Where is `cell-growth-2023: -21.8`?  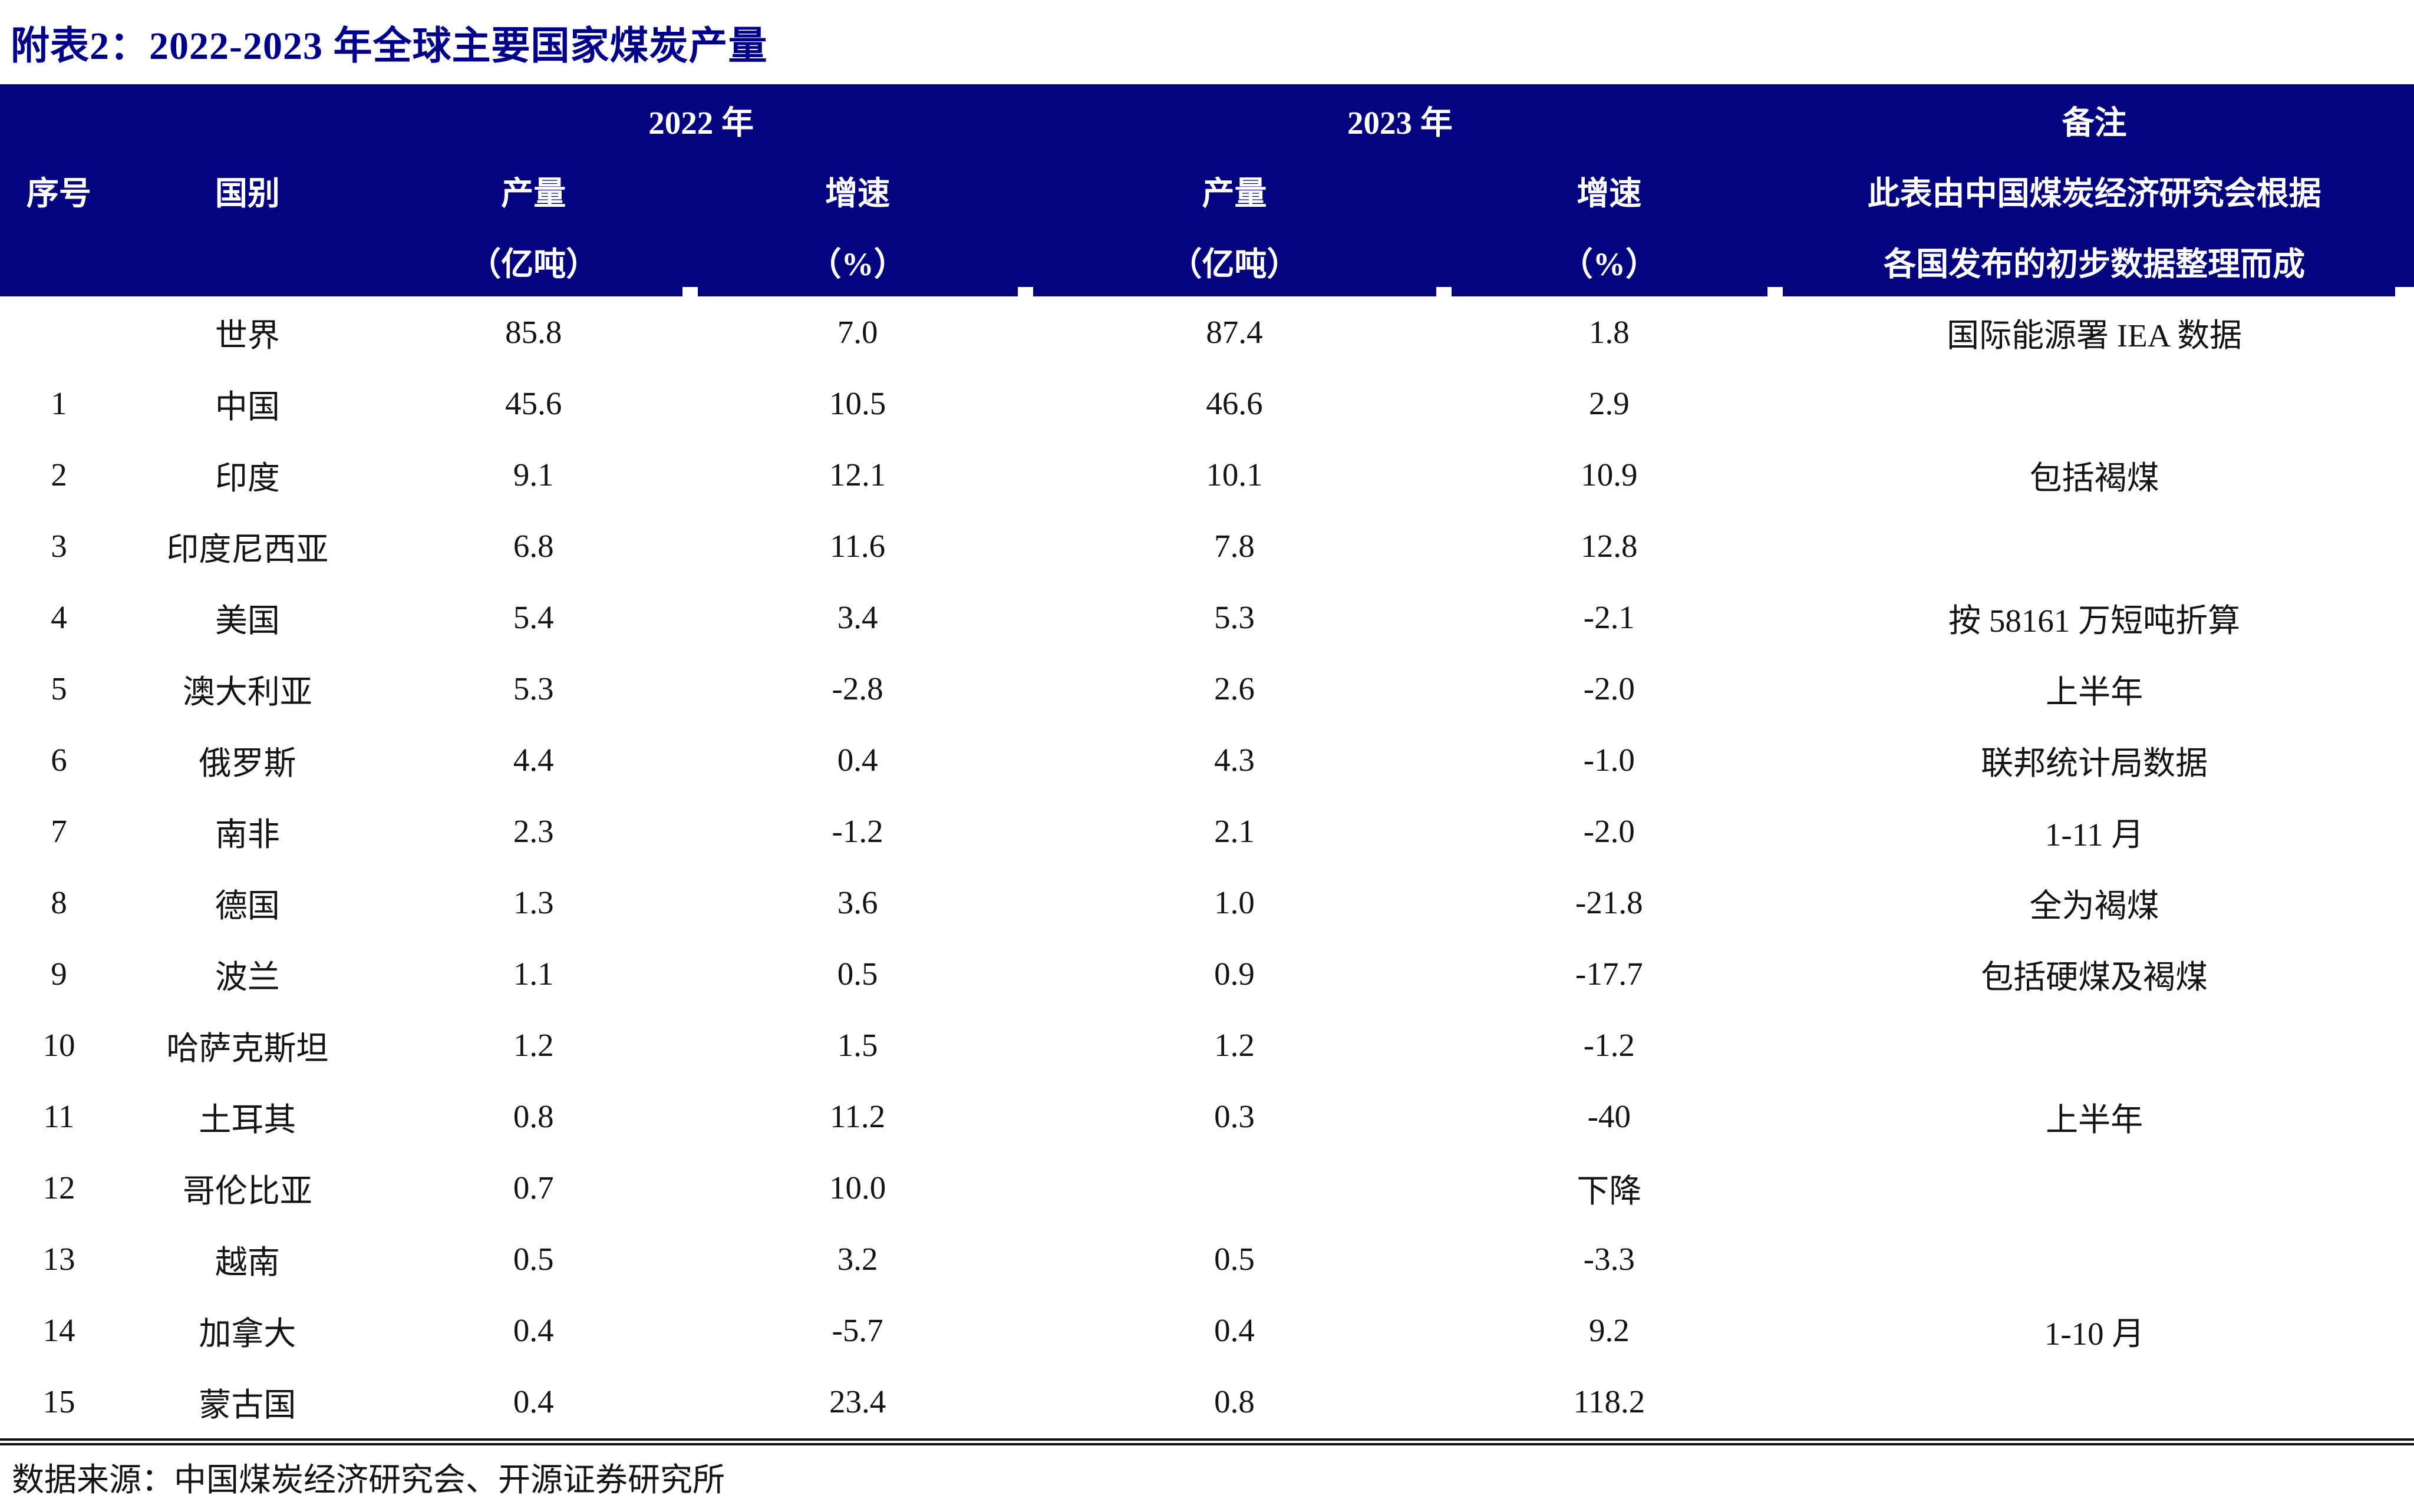 cell-growth-2023: -21.8 is located at coordinates (1609, 902).